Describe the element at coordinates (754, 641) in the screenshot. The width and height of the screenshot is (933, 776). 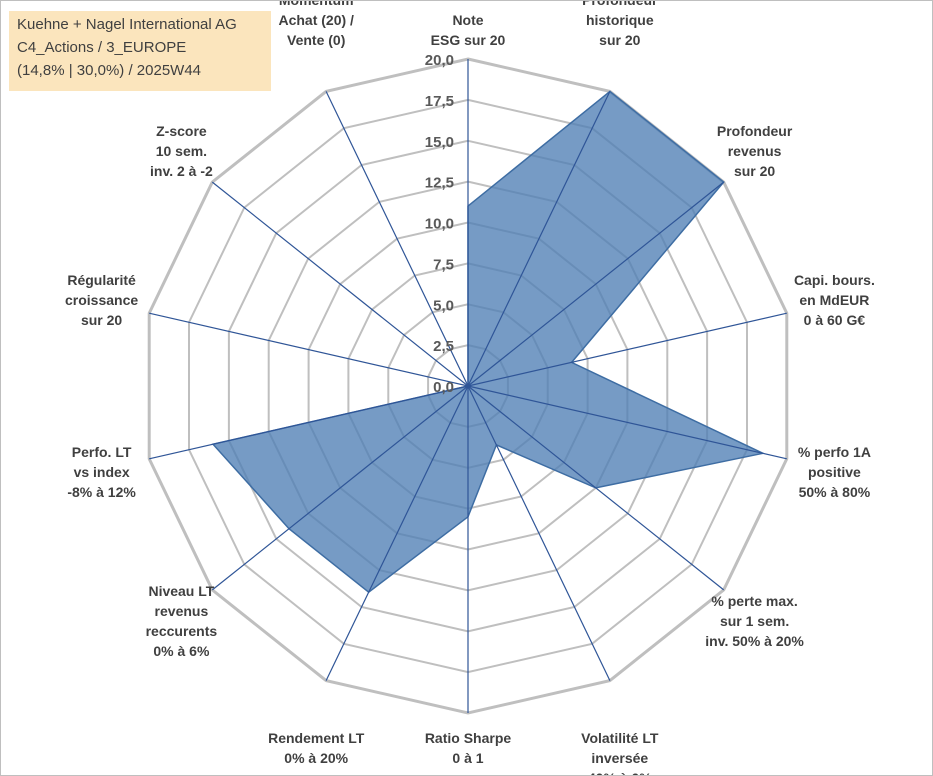
I see `axis-label-5-line-2: inv. 50% à 20%` at that location.